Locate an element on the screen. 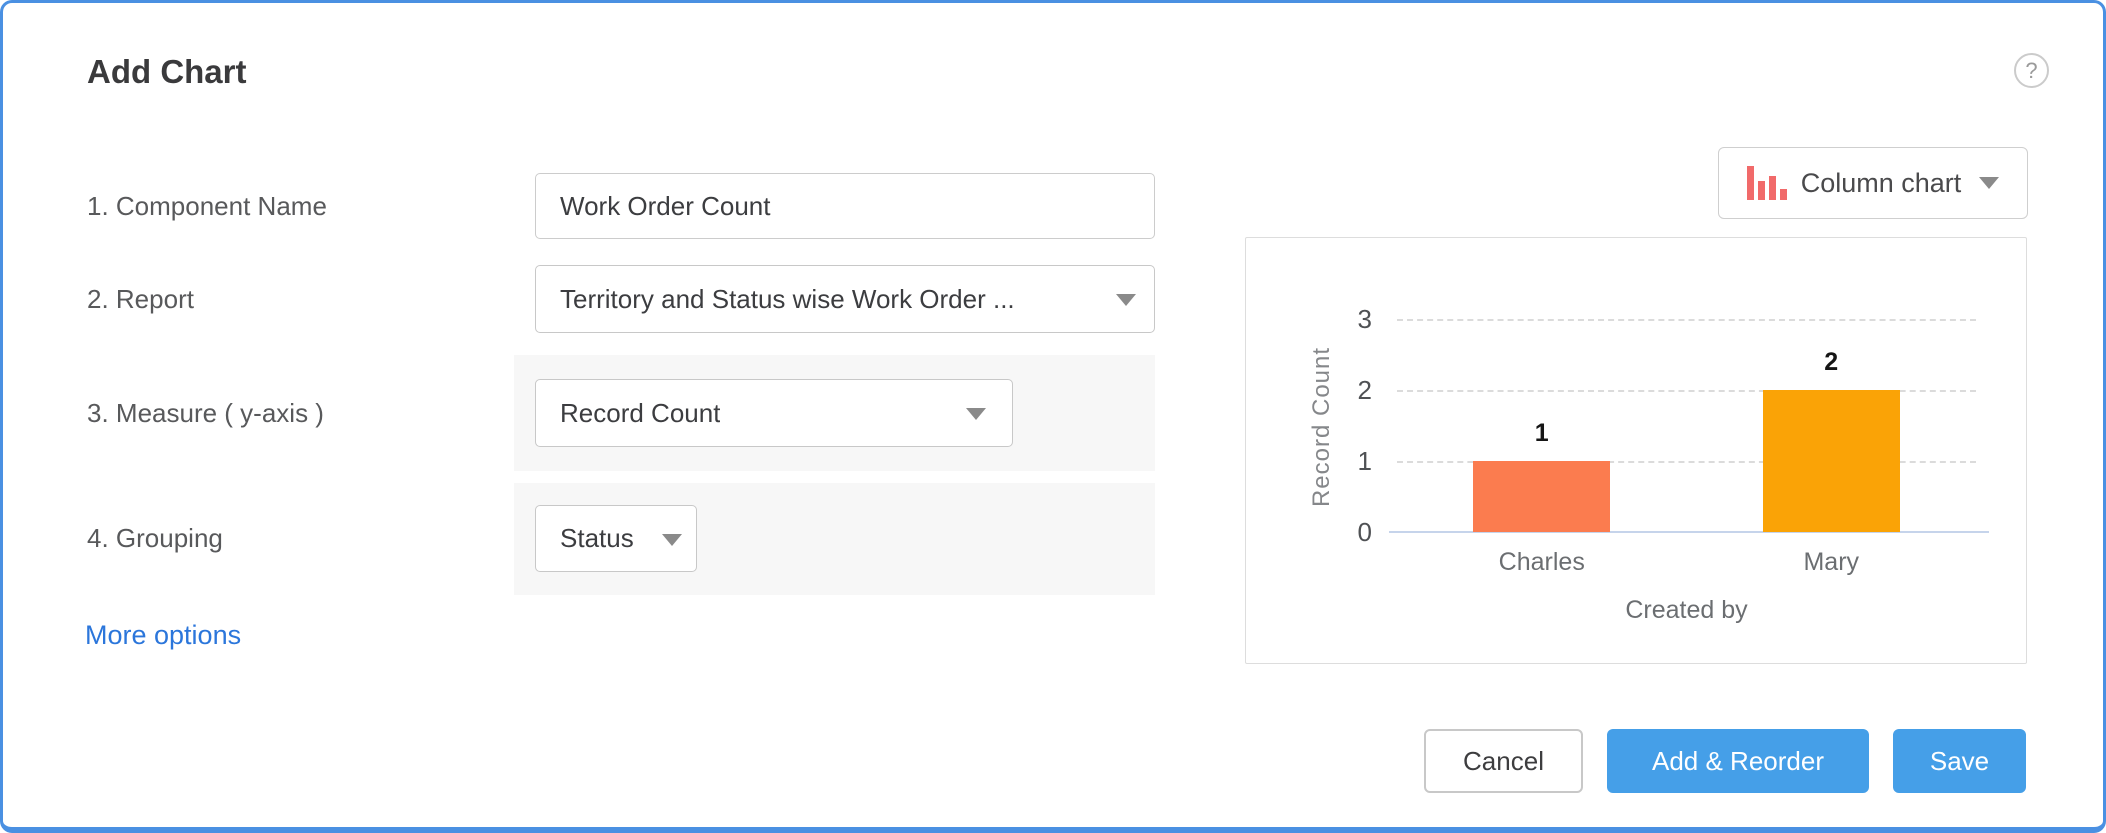 The width and height of the screenshot is (2106, 833). y-tick-label: 3 is located at coordinates (1364, 319).